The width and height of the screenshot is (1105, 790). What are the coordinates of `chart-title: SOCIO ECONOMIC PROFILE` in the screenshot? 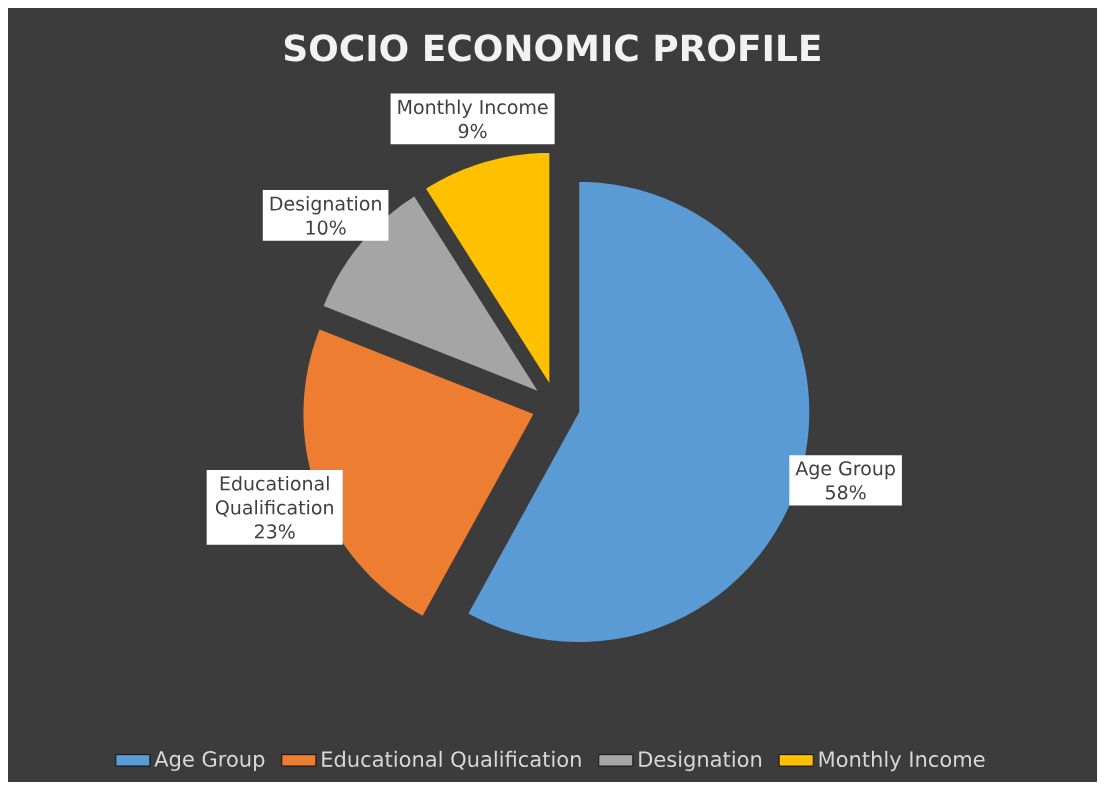 It's located at (552, 48).